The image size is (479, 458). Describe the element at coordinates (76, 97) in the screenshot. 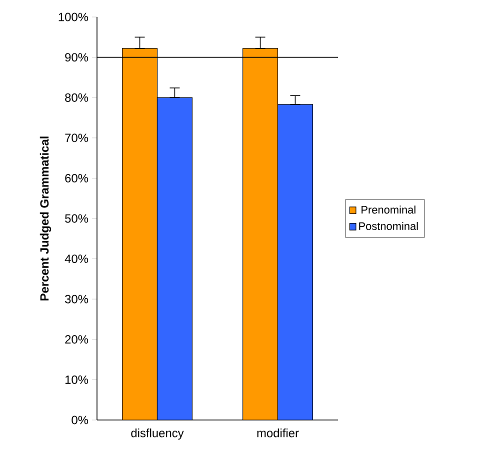

I see `y-tick-label: 80%` at that location.